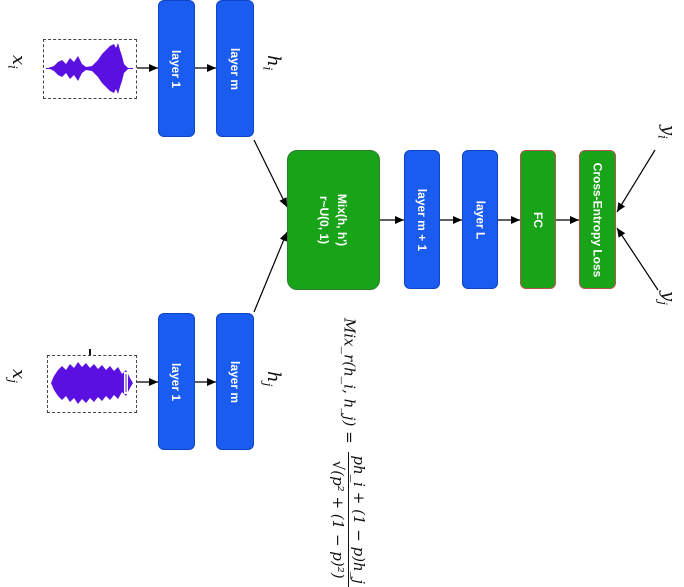 The width and height of the screenshot is (684, 587). Describe the element at coordinates (17, 62) in the screenshot. I see `xi-label: xi` at that location.